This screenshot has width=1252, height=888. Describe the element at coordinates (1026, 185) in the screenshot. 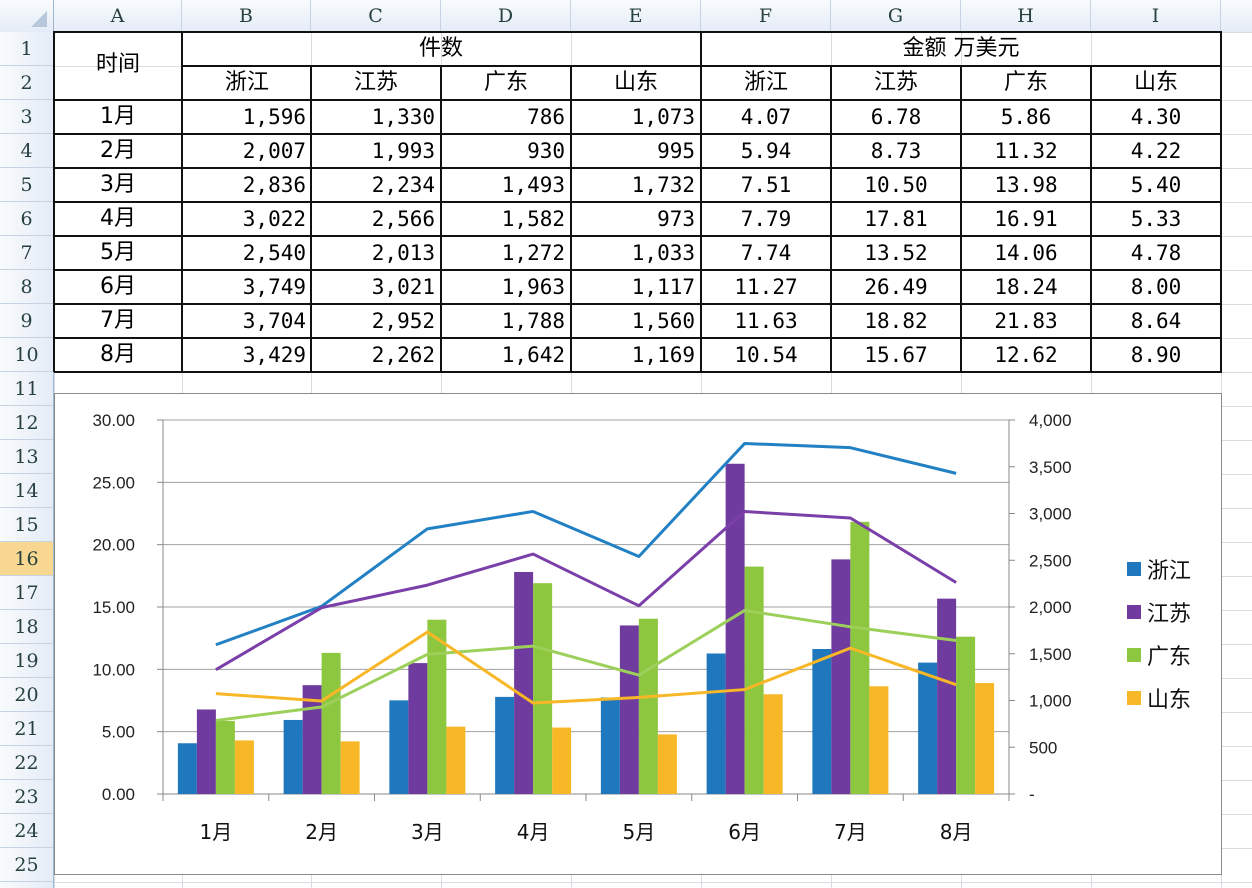

I see `amount-cell: 13.98` at that location.